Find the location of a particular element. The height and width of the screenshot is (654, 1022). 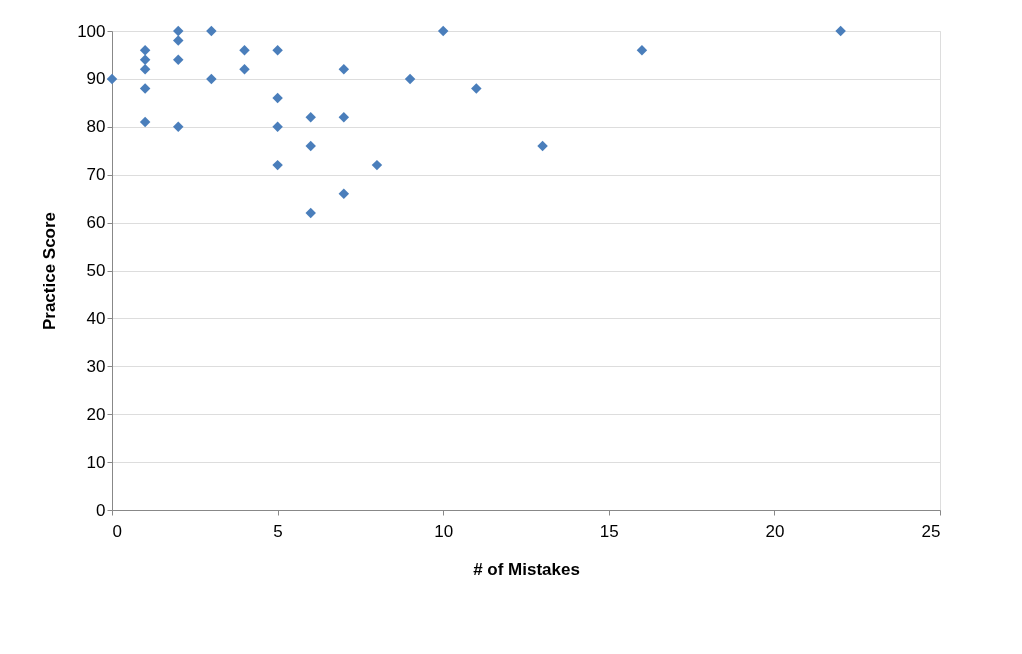

y-tick-label: 10 is located at coordinates (96, 462).